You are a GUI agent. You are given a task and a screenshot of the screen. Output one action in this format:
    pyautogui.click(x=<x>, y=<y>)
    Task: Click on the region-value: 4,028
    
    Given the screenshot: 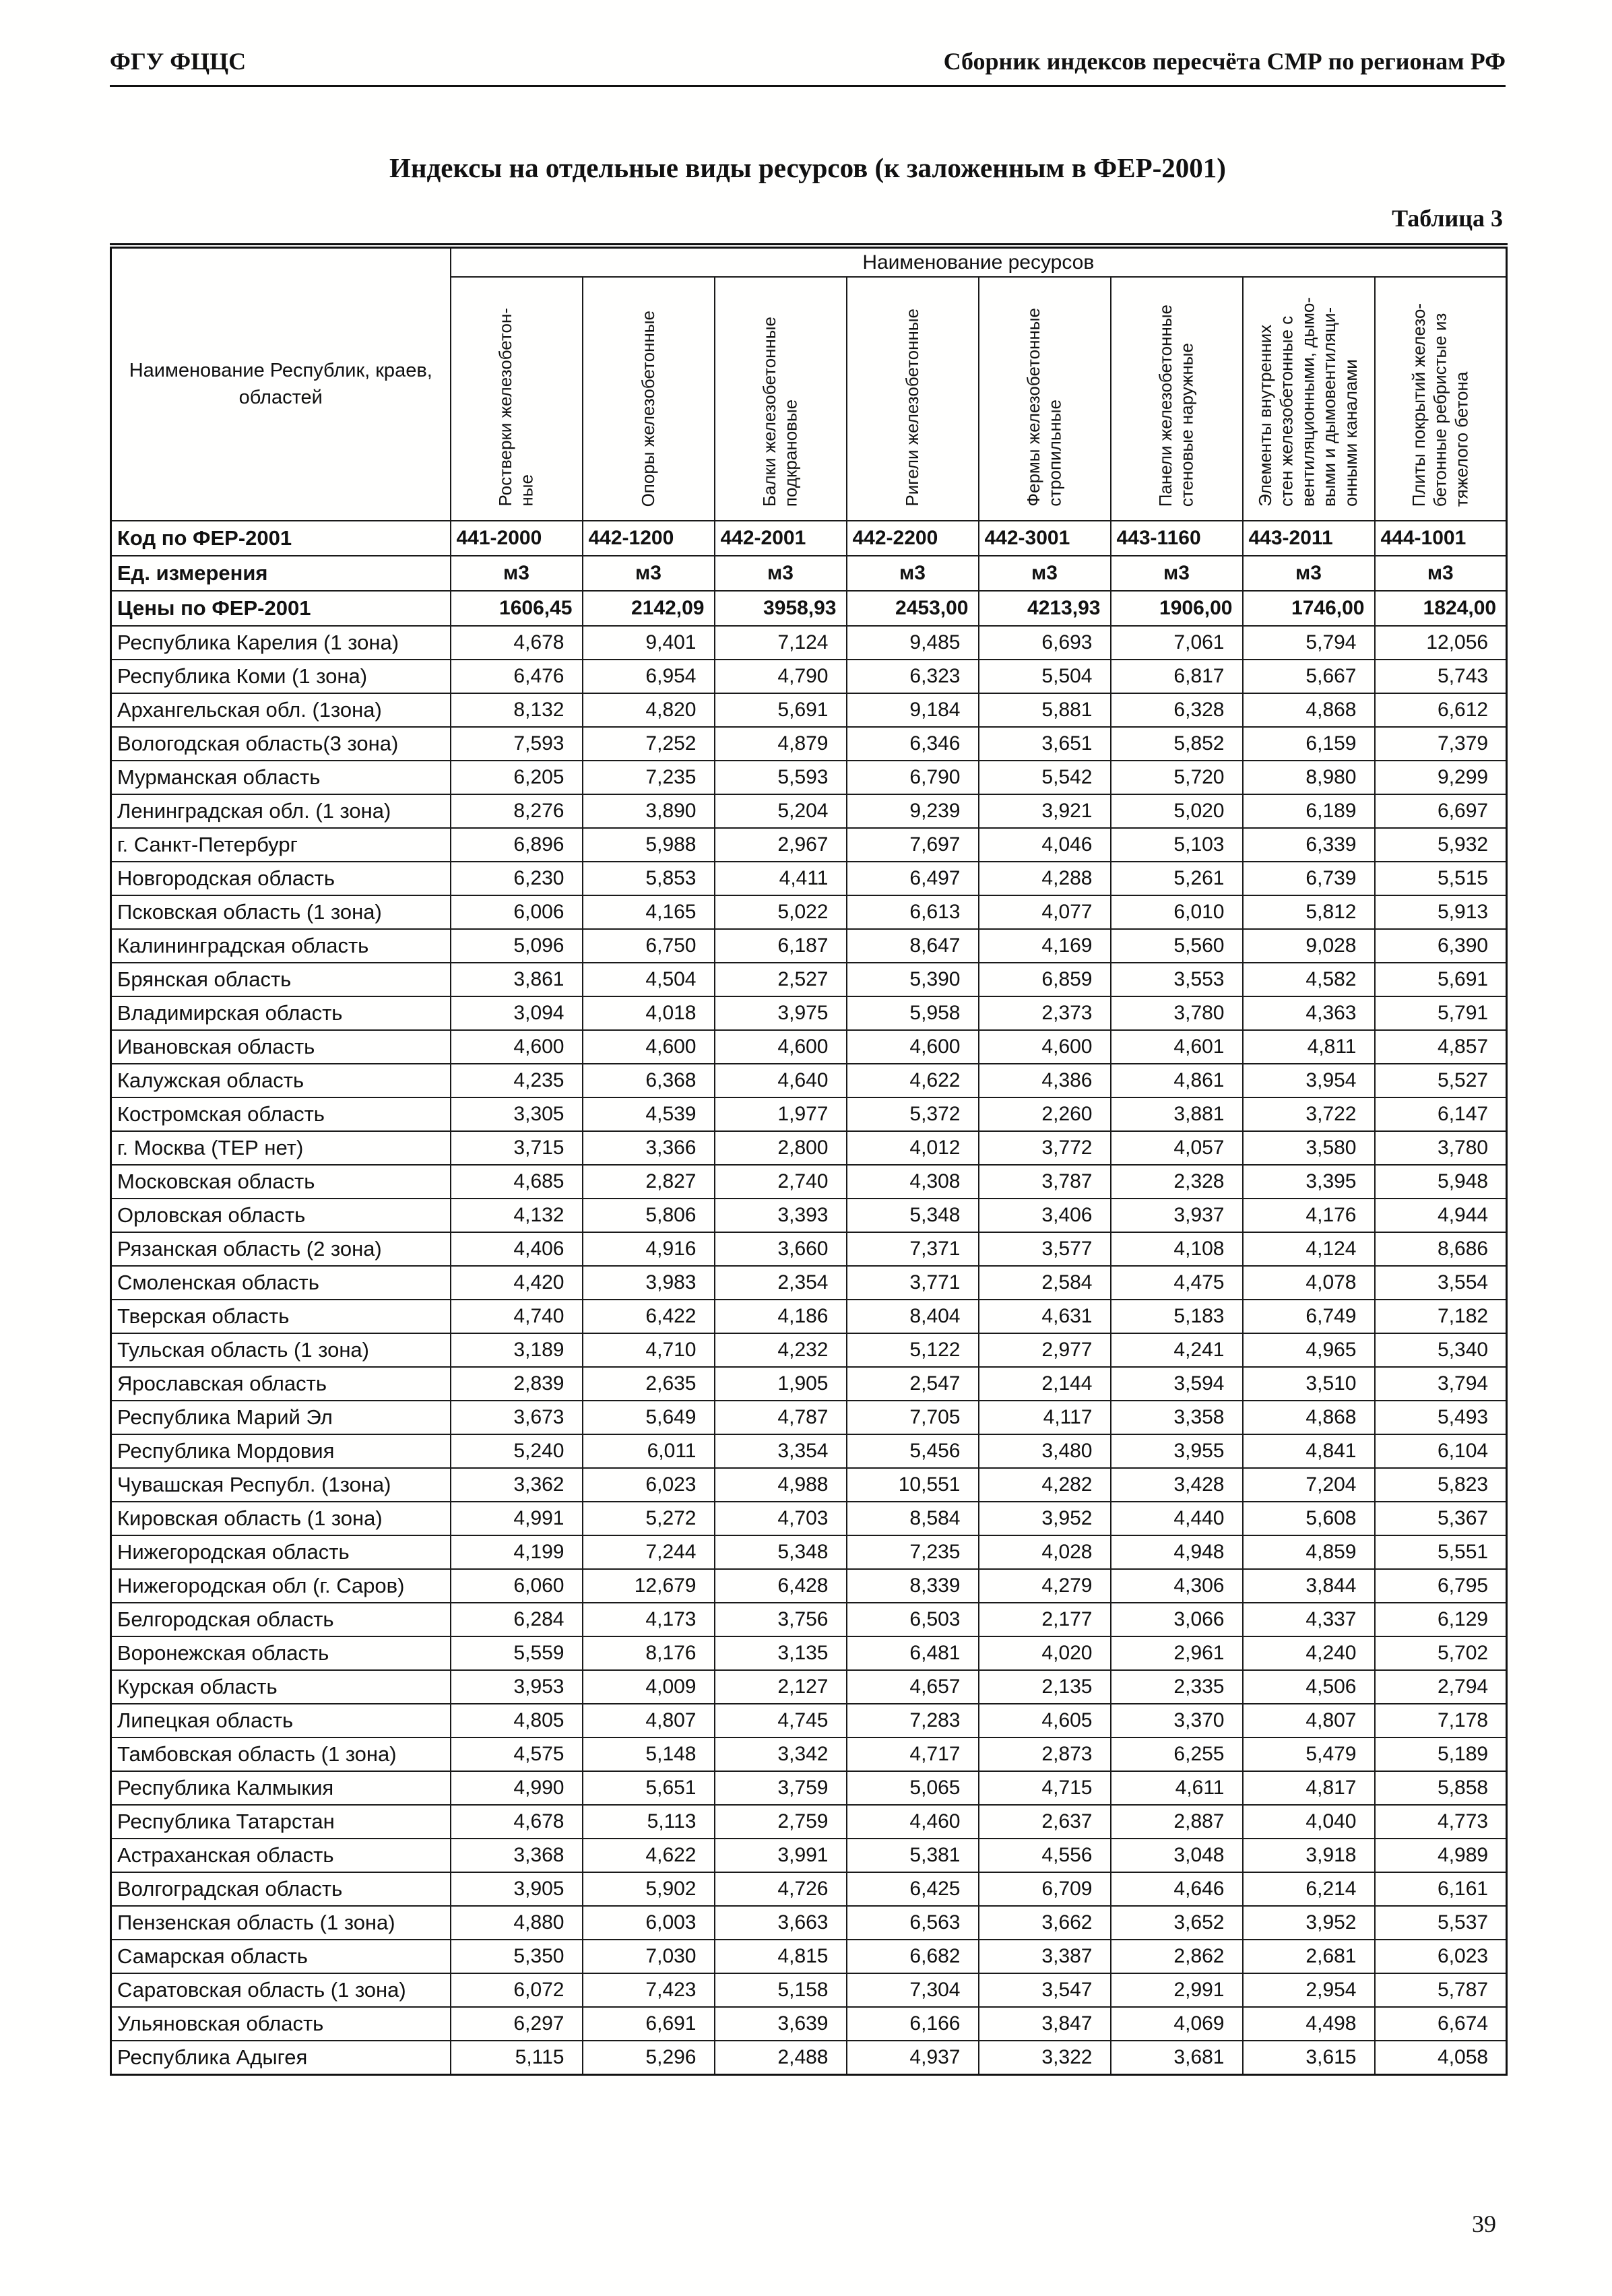 What is the action you would take?
    pyautogui.click(x=1044, y=1552)
    